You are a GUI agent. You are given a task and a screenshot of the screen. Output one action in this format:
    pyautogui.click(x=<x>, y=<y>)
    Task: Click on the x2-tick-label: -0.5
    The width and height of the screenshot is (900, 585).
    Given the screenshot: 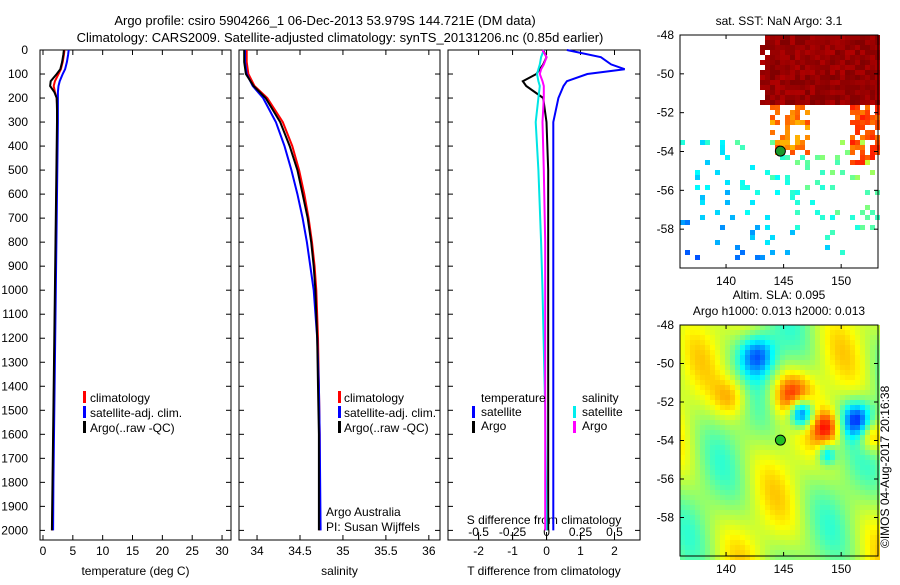 What is the action you would take?
    pyautogui.click(x=478, y=532)
    